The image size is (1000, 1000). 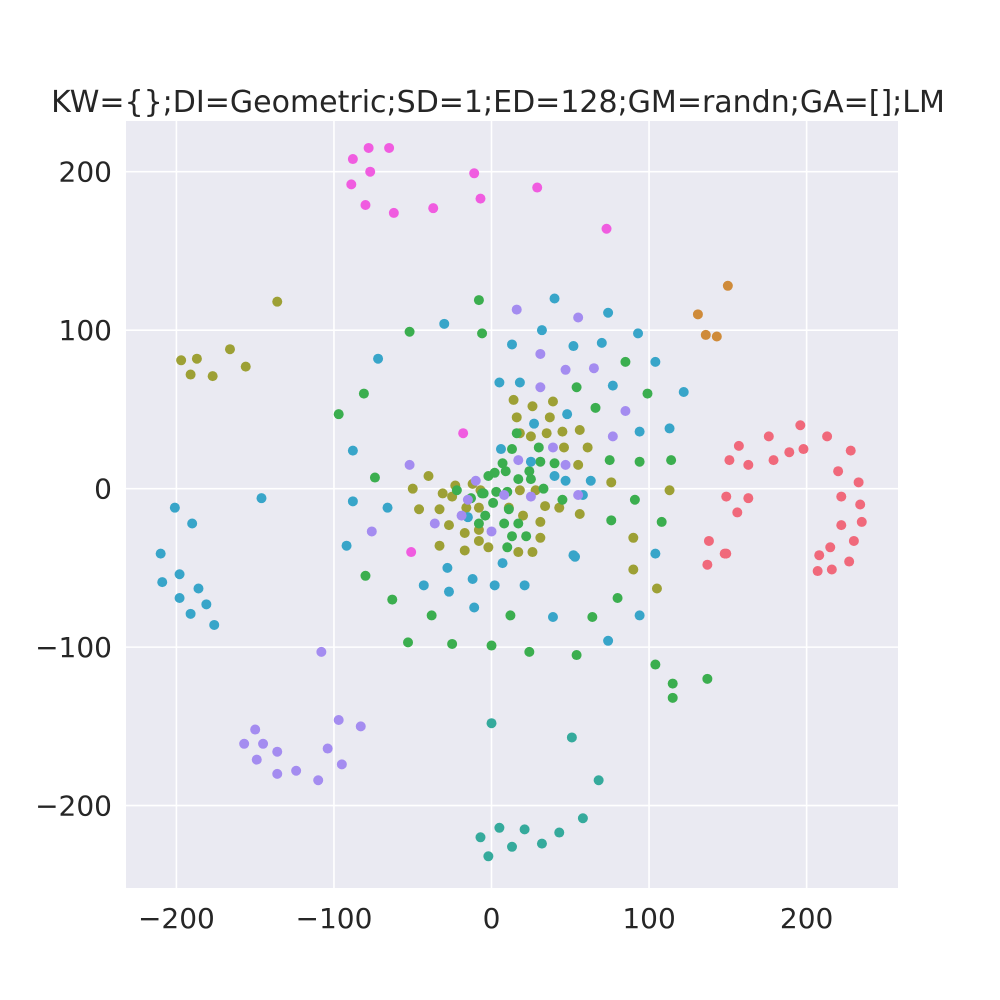 What do you see at coordinates (85, 330) in the screenshot?
I see `y-tick-label: 100` at bounding box center [85, 330].